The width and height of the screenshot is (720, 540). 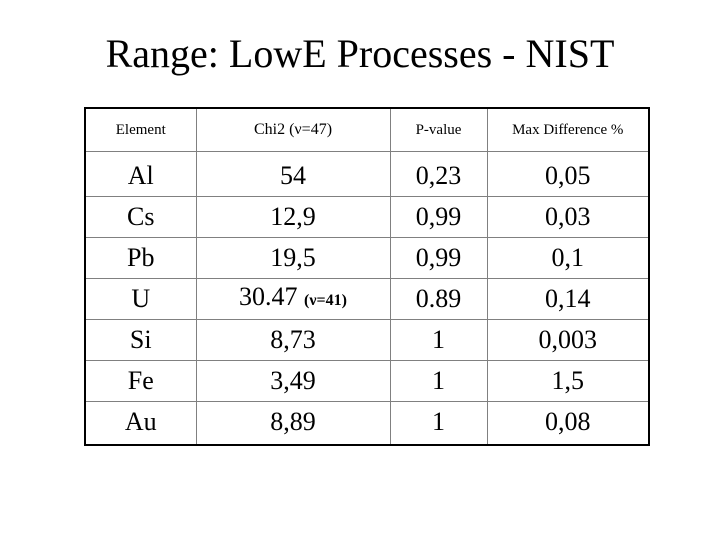 I want to click on chi2-value: 12,9, so click(x=293, y=216).